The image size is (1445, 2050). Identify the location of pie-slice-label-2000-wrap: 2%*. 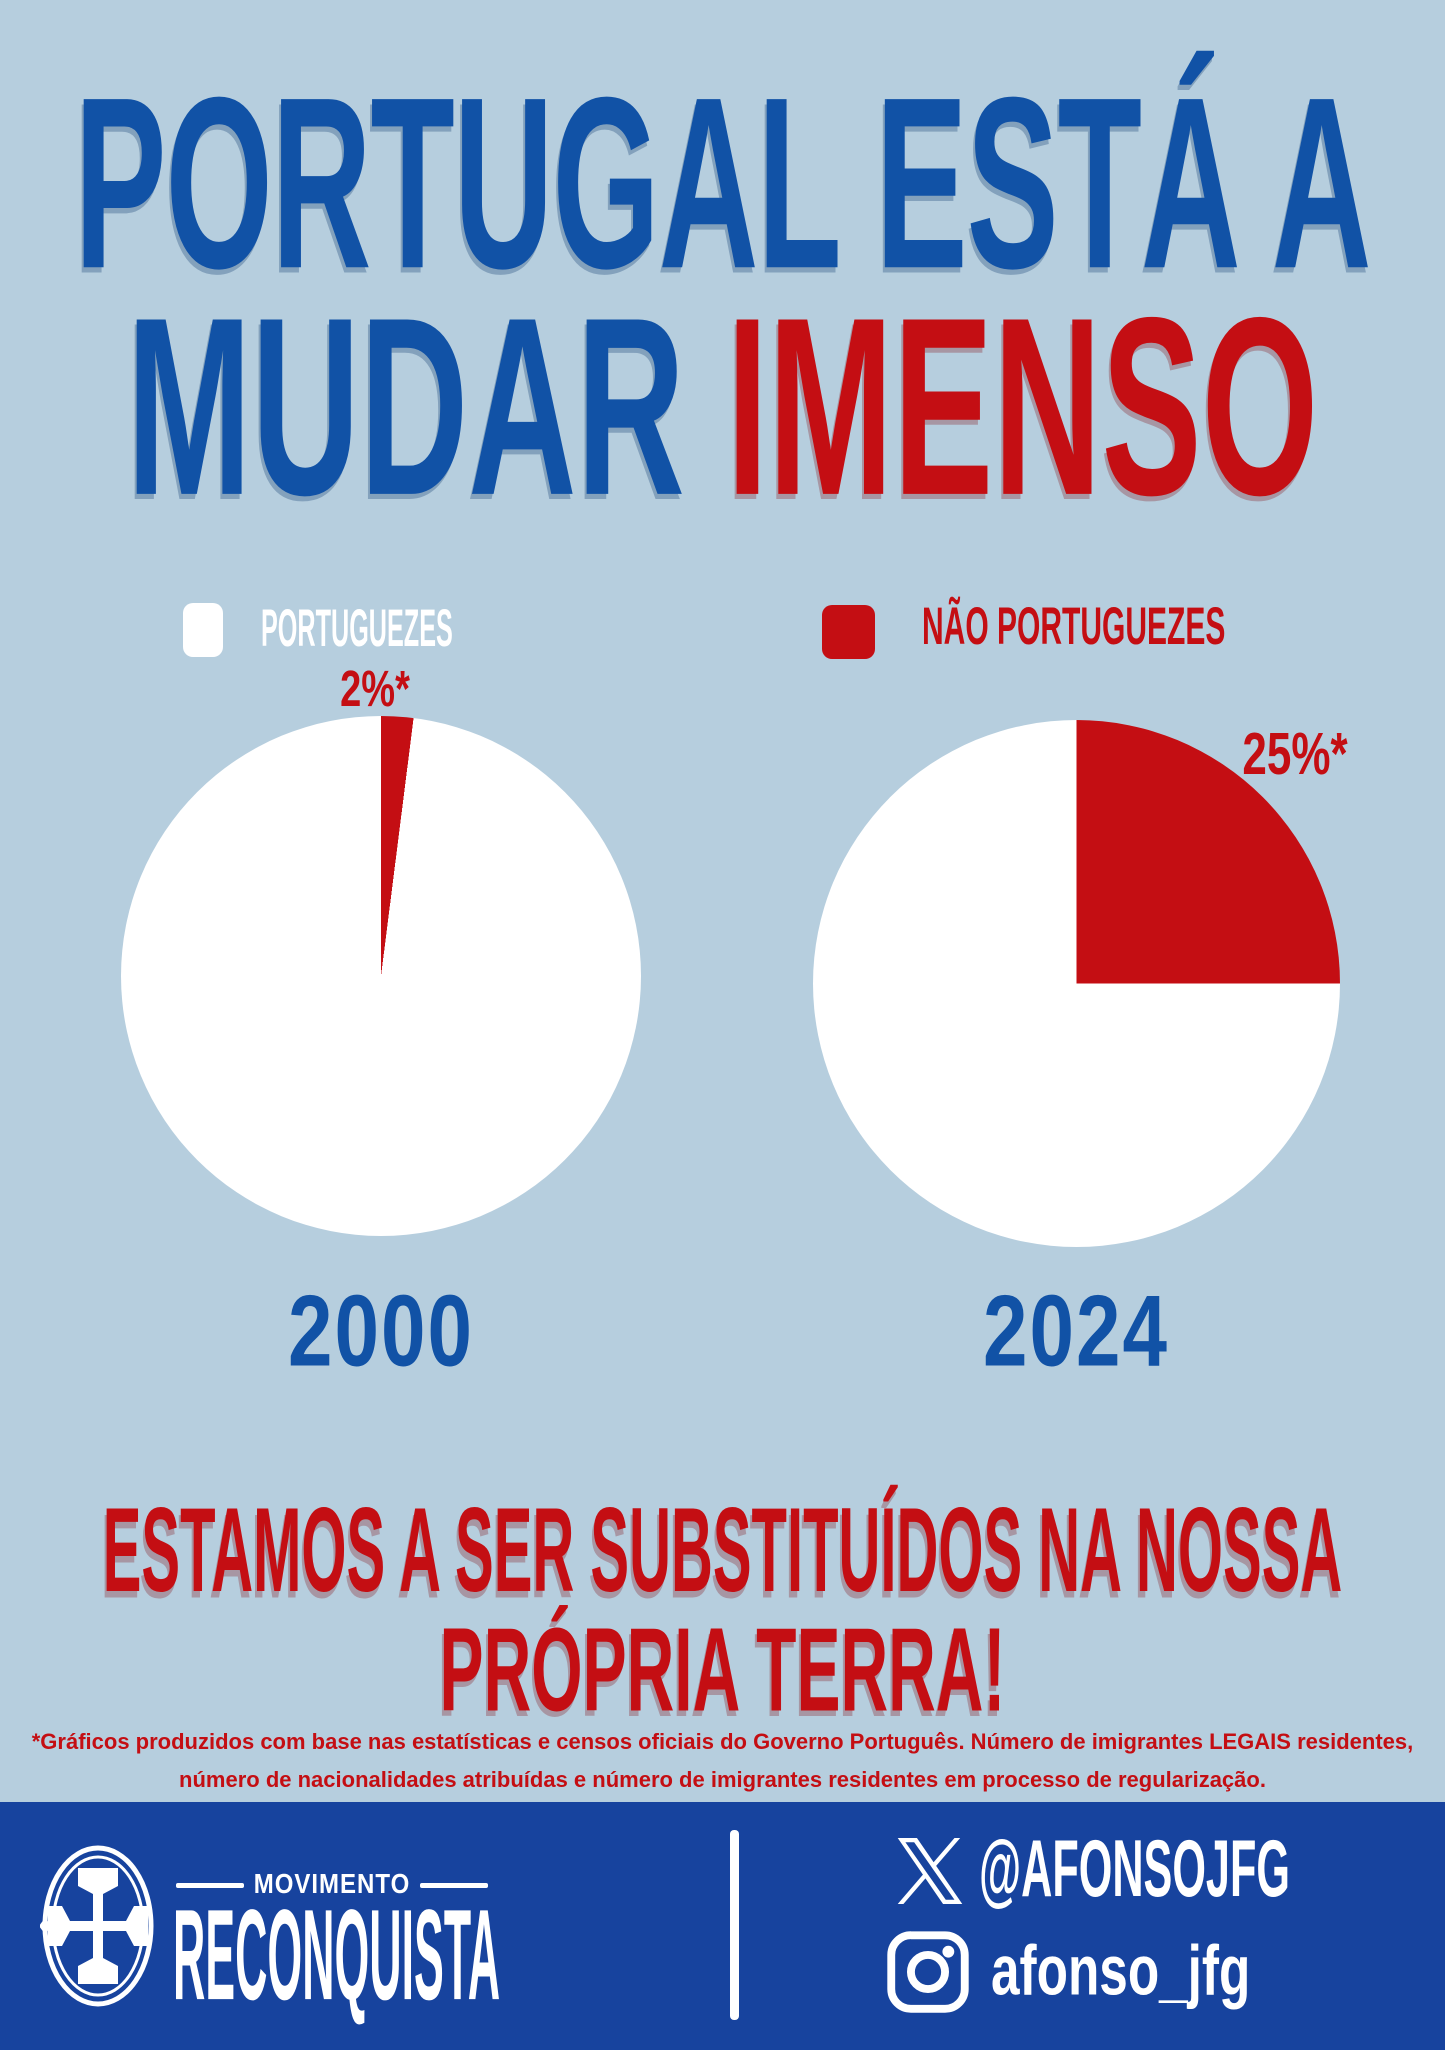
(392, 698).